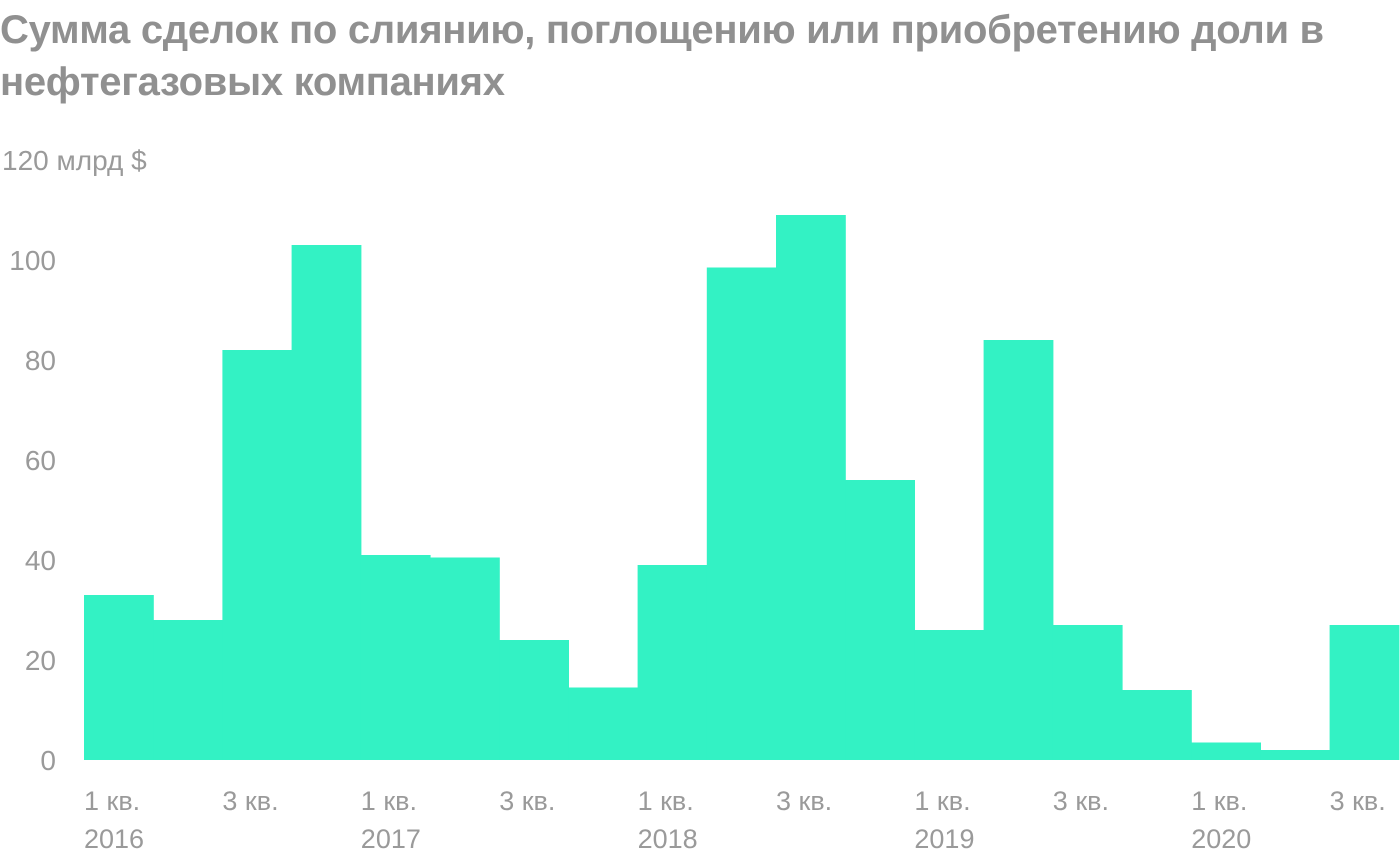 This screenshot has width=1400, height=860. What do you see at coordinates (944, 839) in the screenshot?
I see `x-tick-year: 2019` at bounding box center [944, 839].